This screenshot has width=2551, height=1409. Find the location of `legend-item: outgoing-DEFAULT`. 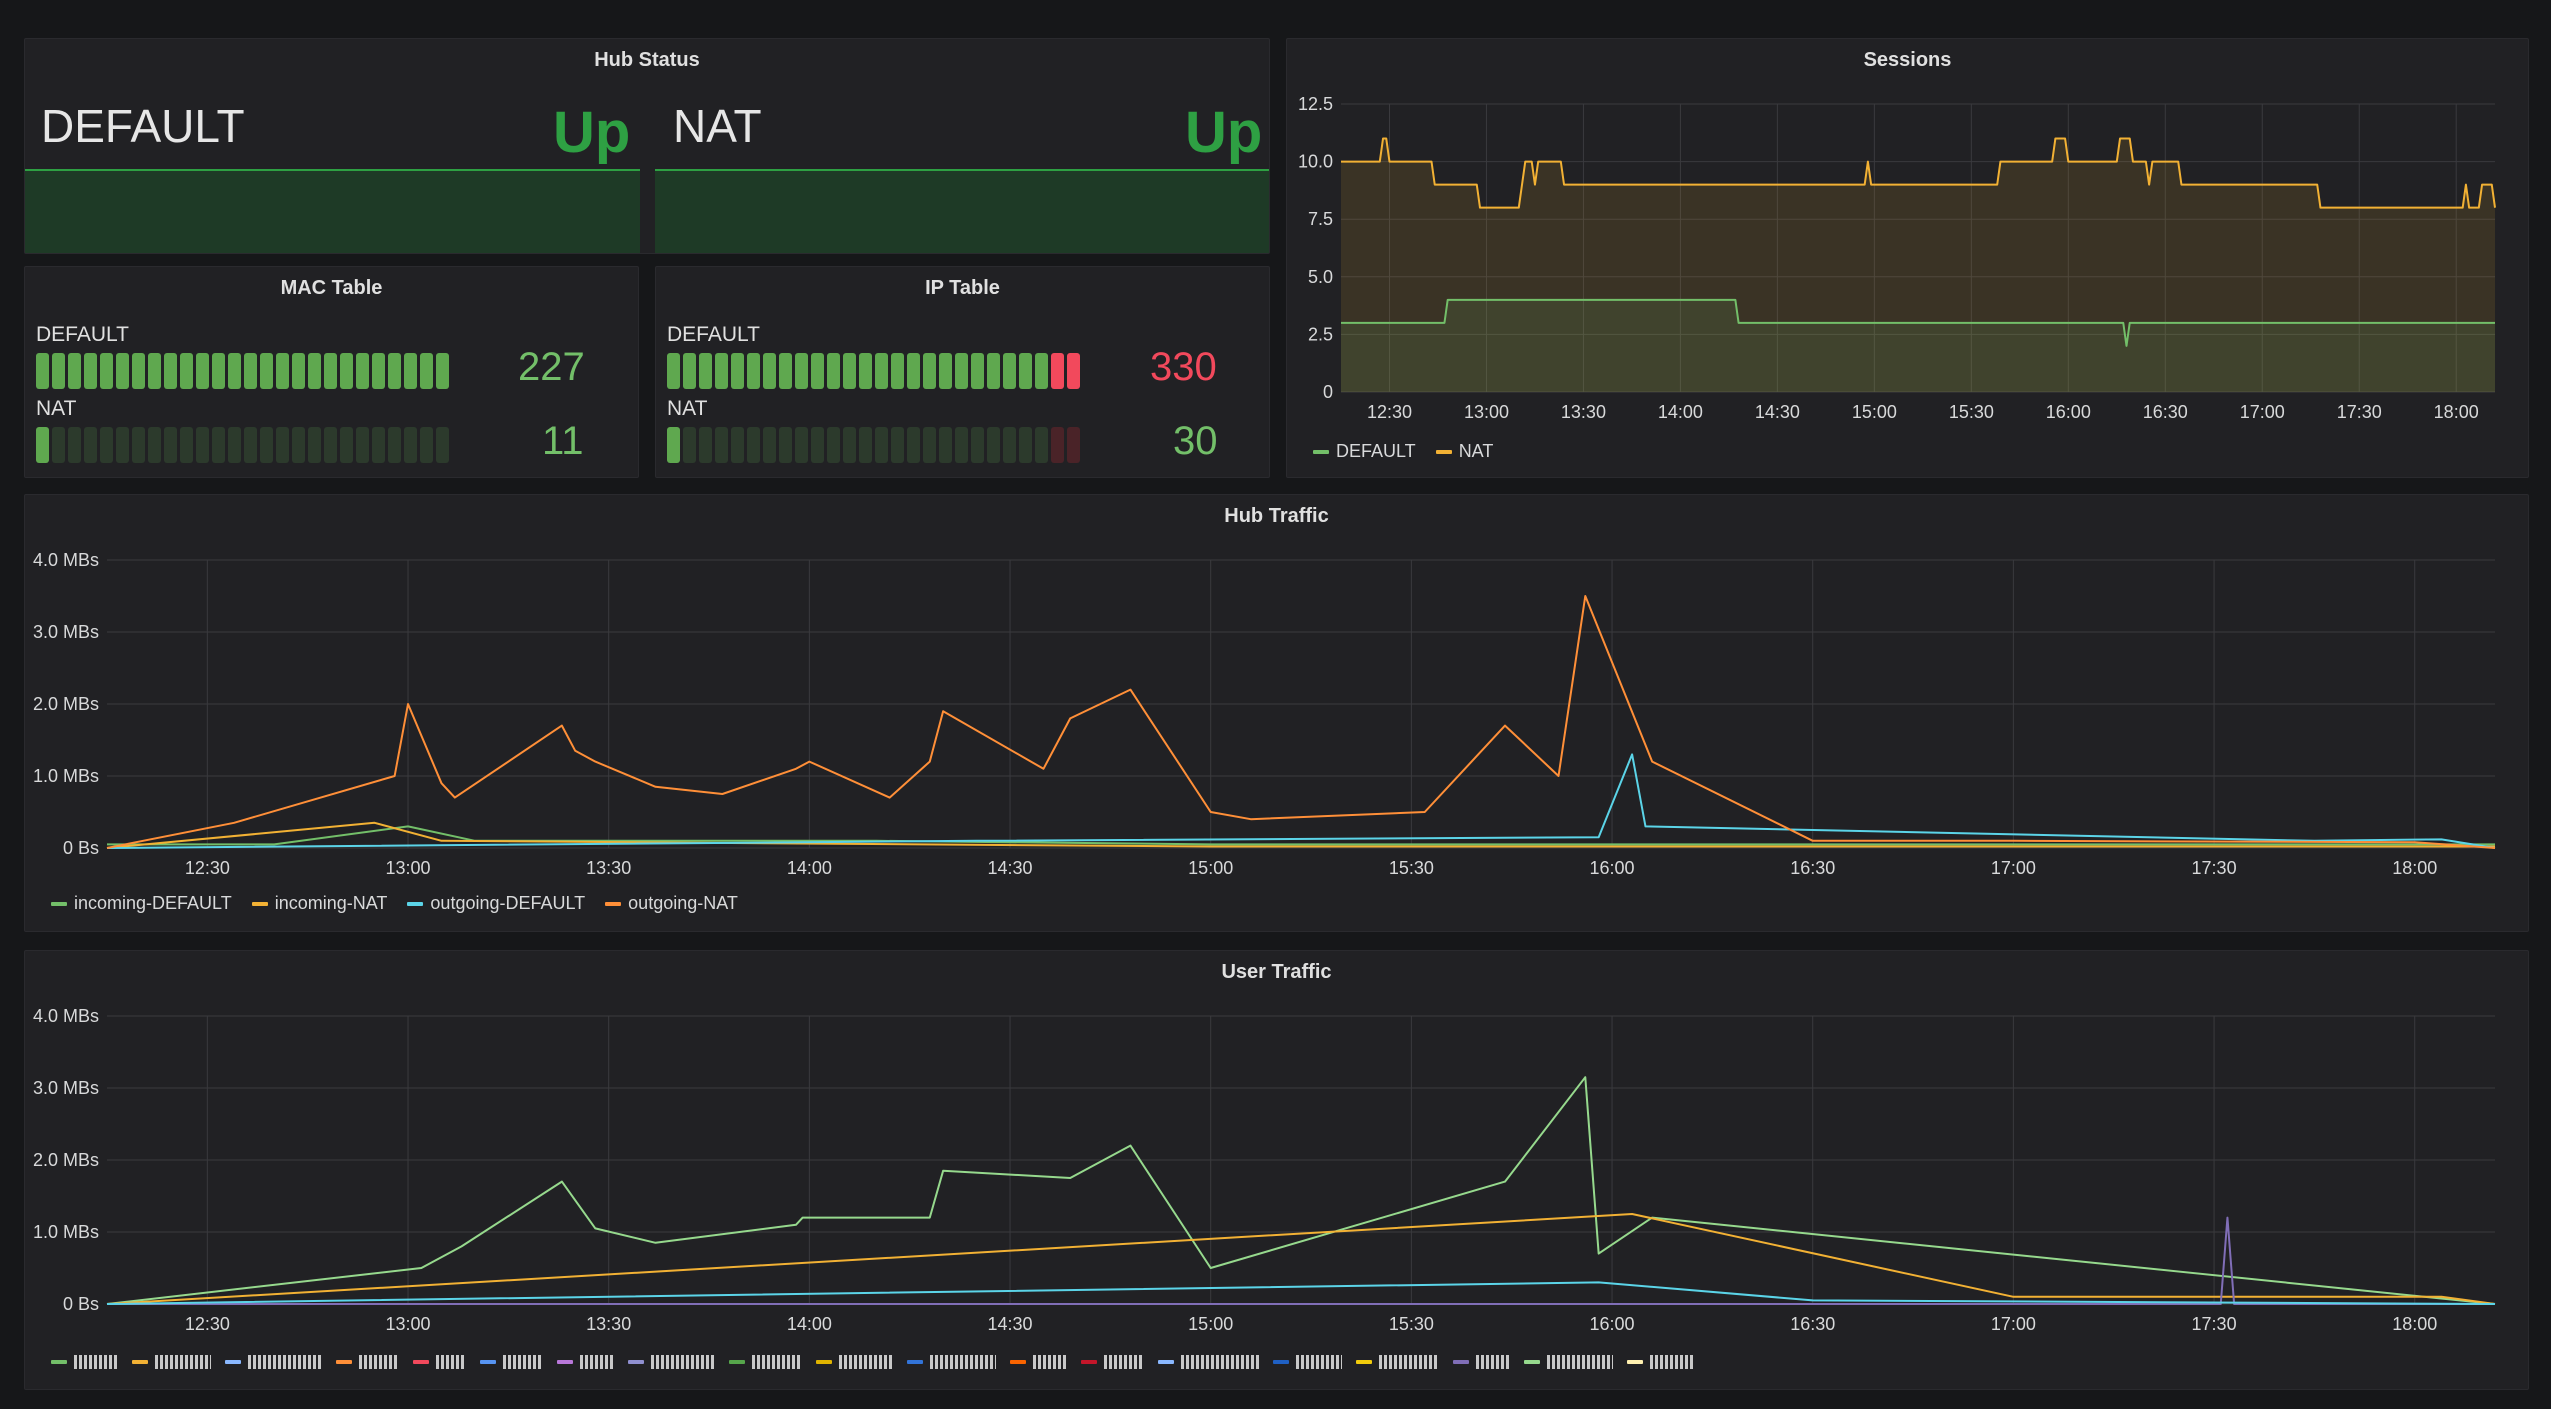

legend-item: outgoing-DEFAULT is located at coordinates (496, 903).